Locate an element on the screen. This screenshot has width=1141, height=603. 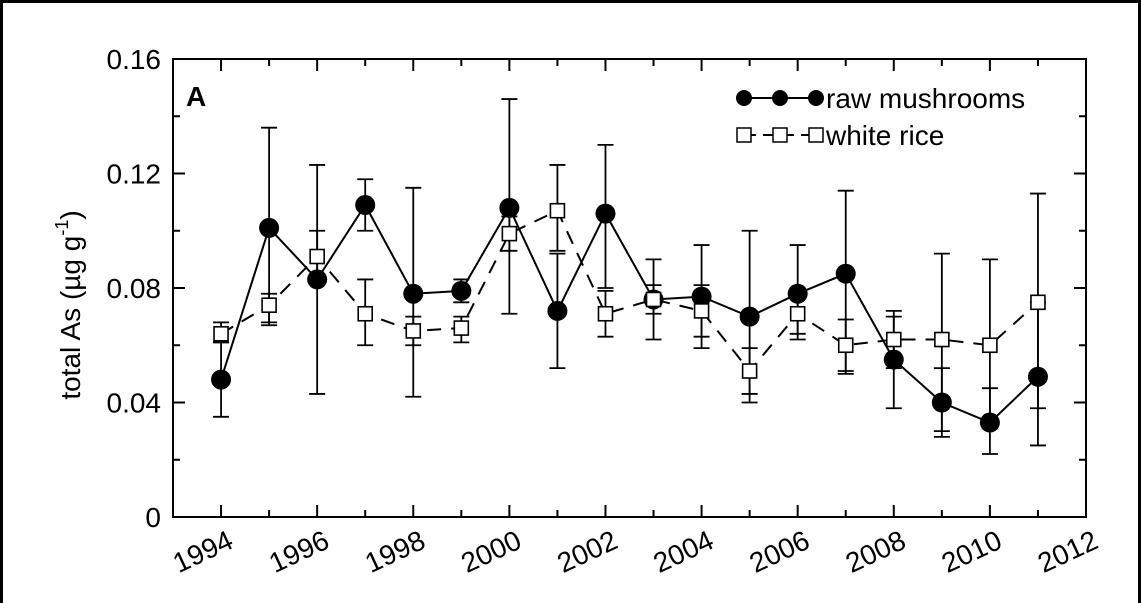
x-tick-label: 2012 is located at coordinates (1068, 551).